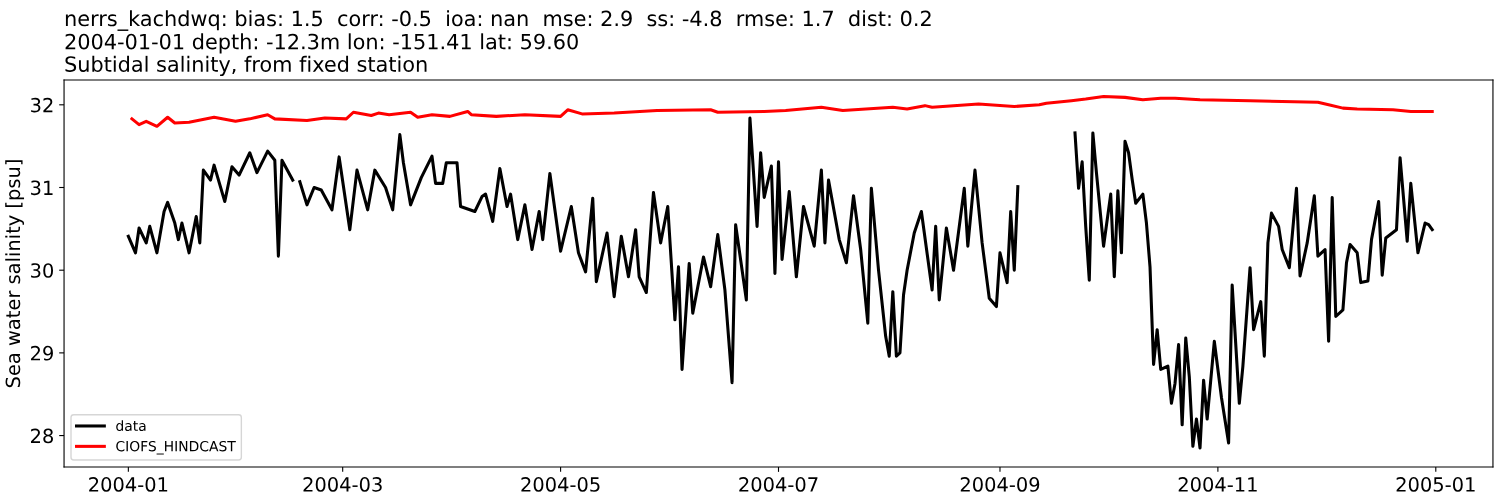  What do you see at coordinates (1217, 484) in the screenshot?
I see `x-tick-label: 2004-11` at bounding box center [1217, 484].